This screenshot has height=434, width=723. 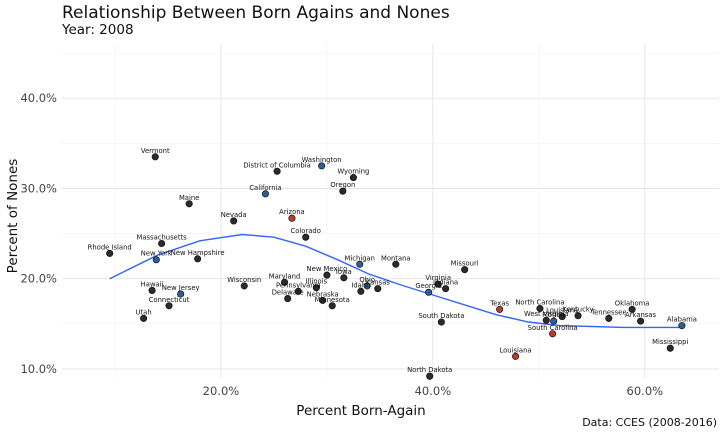 I want to click on label-maryland: Maryland, so click(x=285, y=276).